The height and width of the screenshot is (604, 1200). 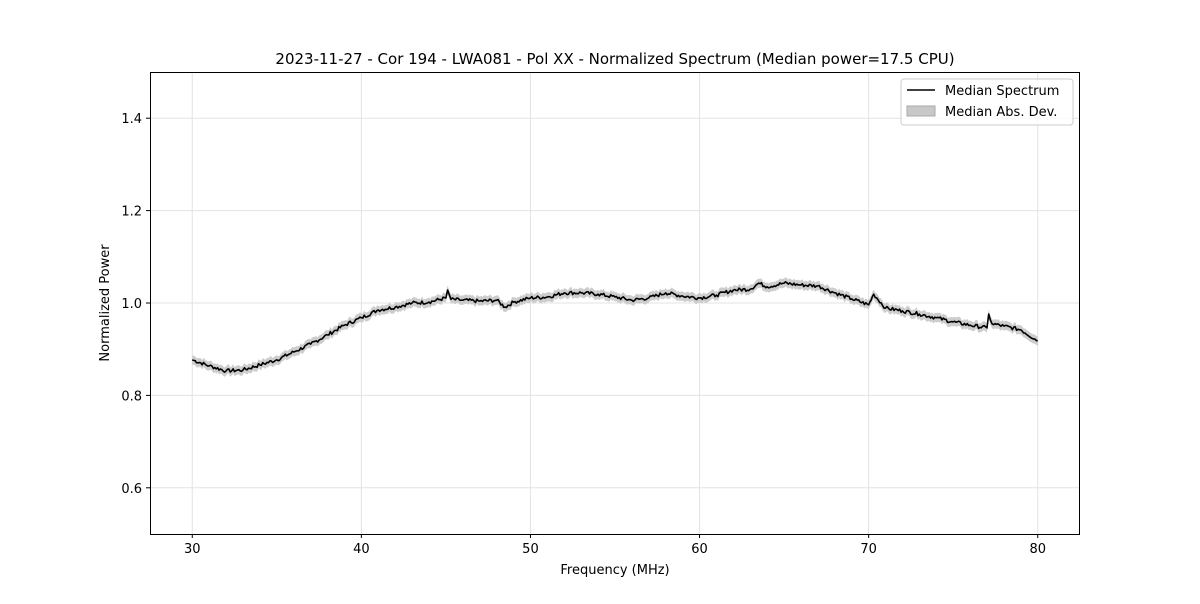 I want to click on median-line-group, so click(x=614, y=327).